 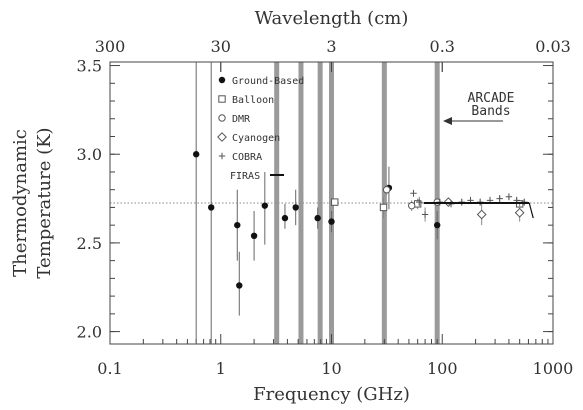 I want to click on legend-entry: DMR, so click(x=234, y=119).